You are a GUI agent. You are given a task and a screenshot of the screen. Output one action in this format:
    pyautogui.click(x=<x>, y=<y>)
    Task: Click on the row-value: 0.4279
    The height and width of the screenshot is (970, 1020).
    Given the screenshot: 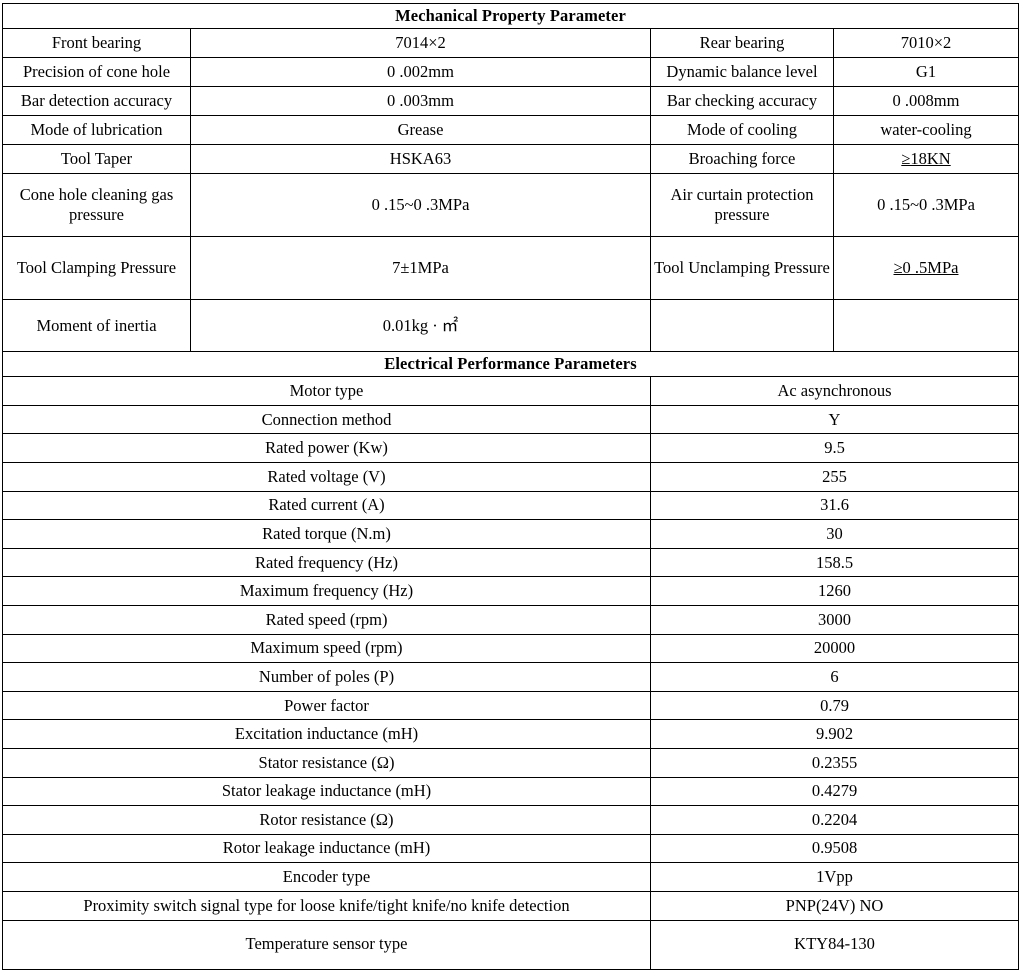 What is the action you would take?
    pyautogui.click(x=834, y=791)
    